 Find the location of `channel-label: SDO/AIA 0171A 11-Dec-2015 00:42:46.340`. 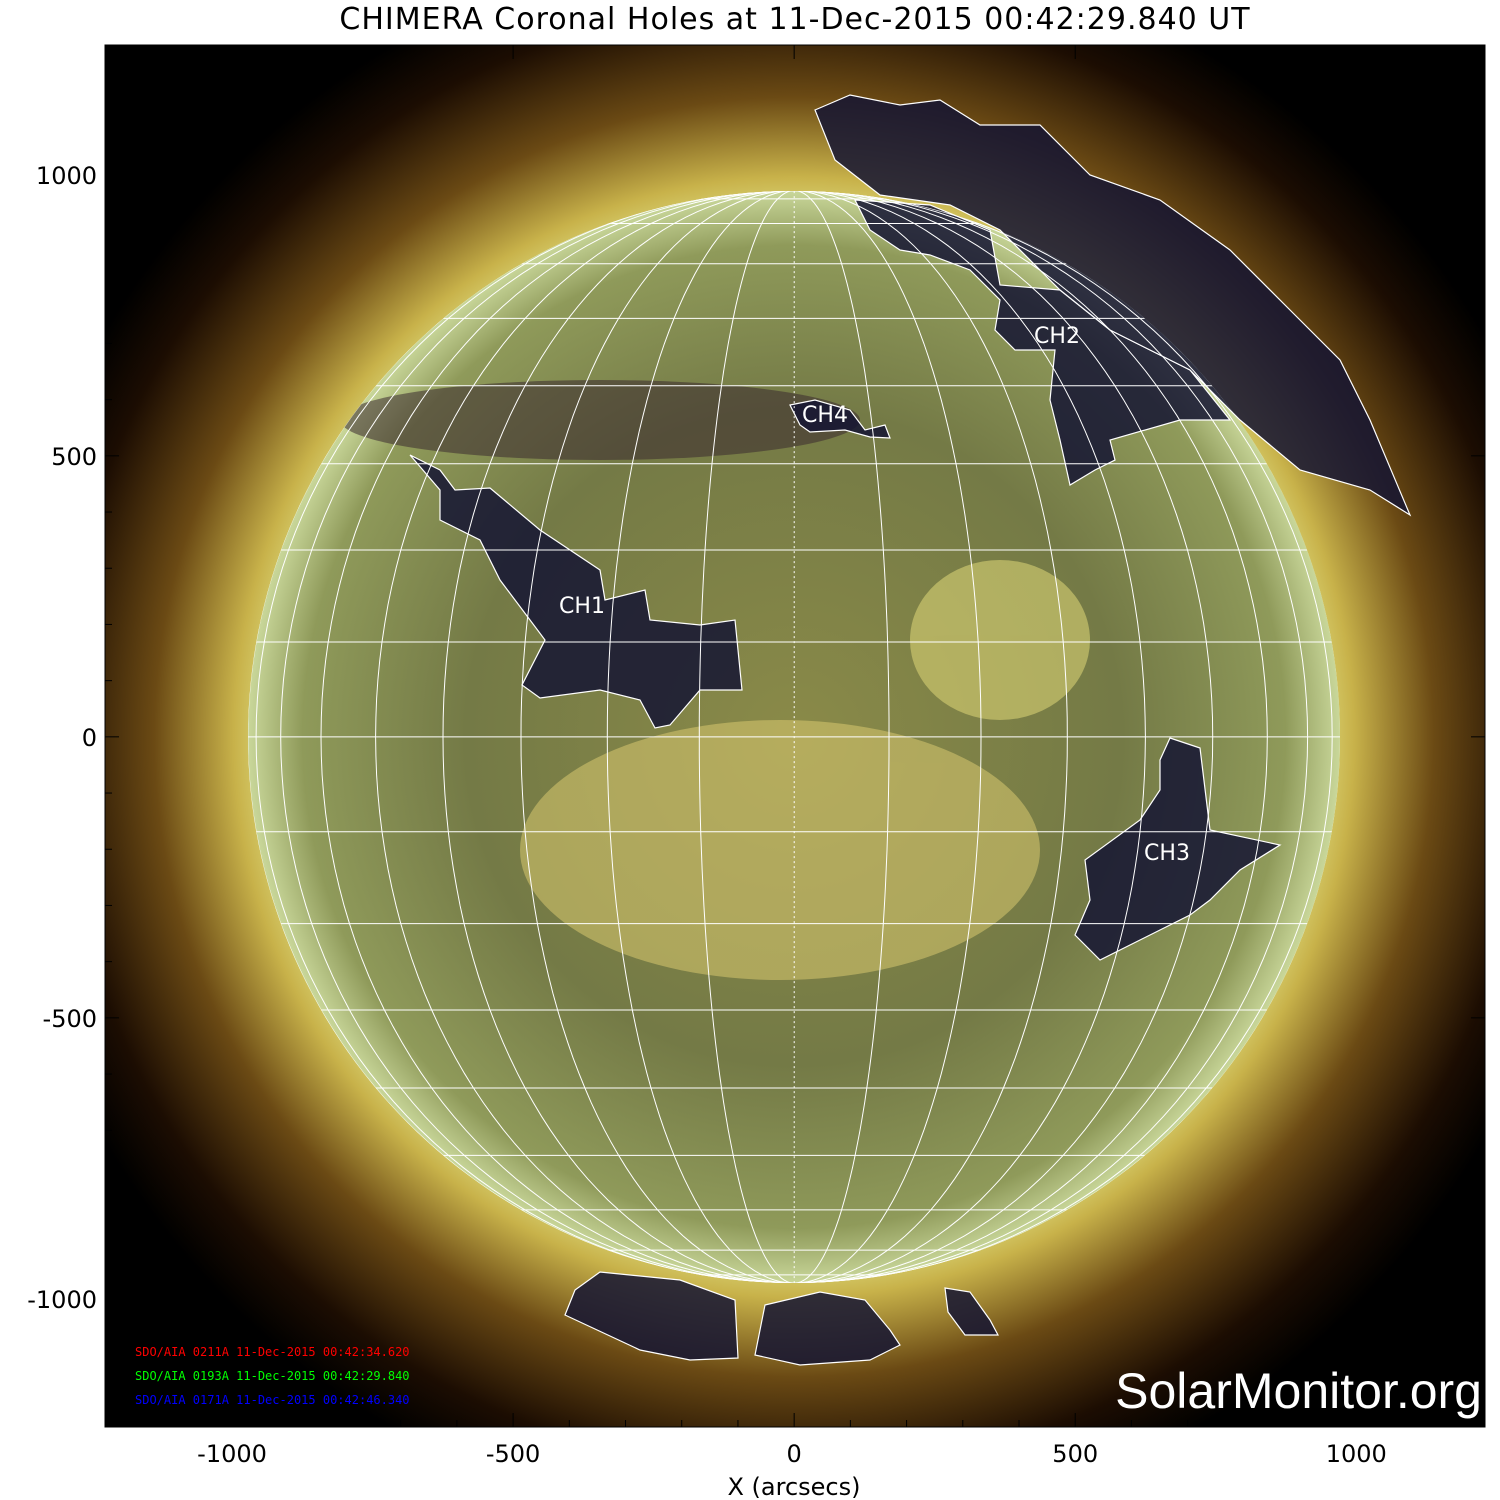

channel-label: SDO/AIA 0171A 11-Dec-2015 00:42:46.340 is located at coordinates (272, 1400).